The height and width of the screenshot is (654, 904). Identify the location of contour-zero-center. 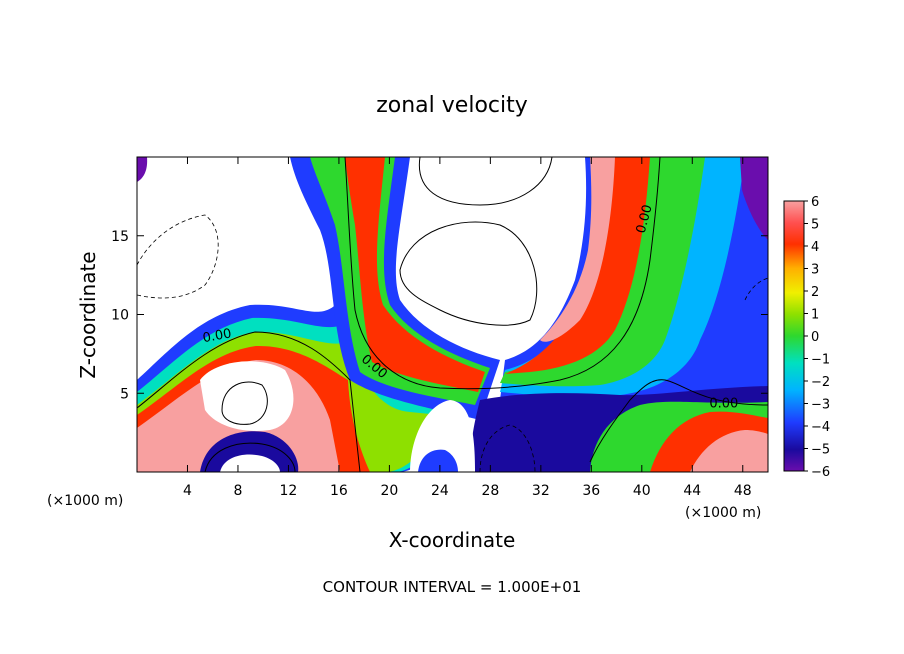
(502, 273).